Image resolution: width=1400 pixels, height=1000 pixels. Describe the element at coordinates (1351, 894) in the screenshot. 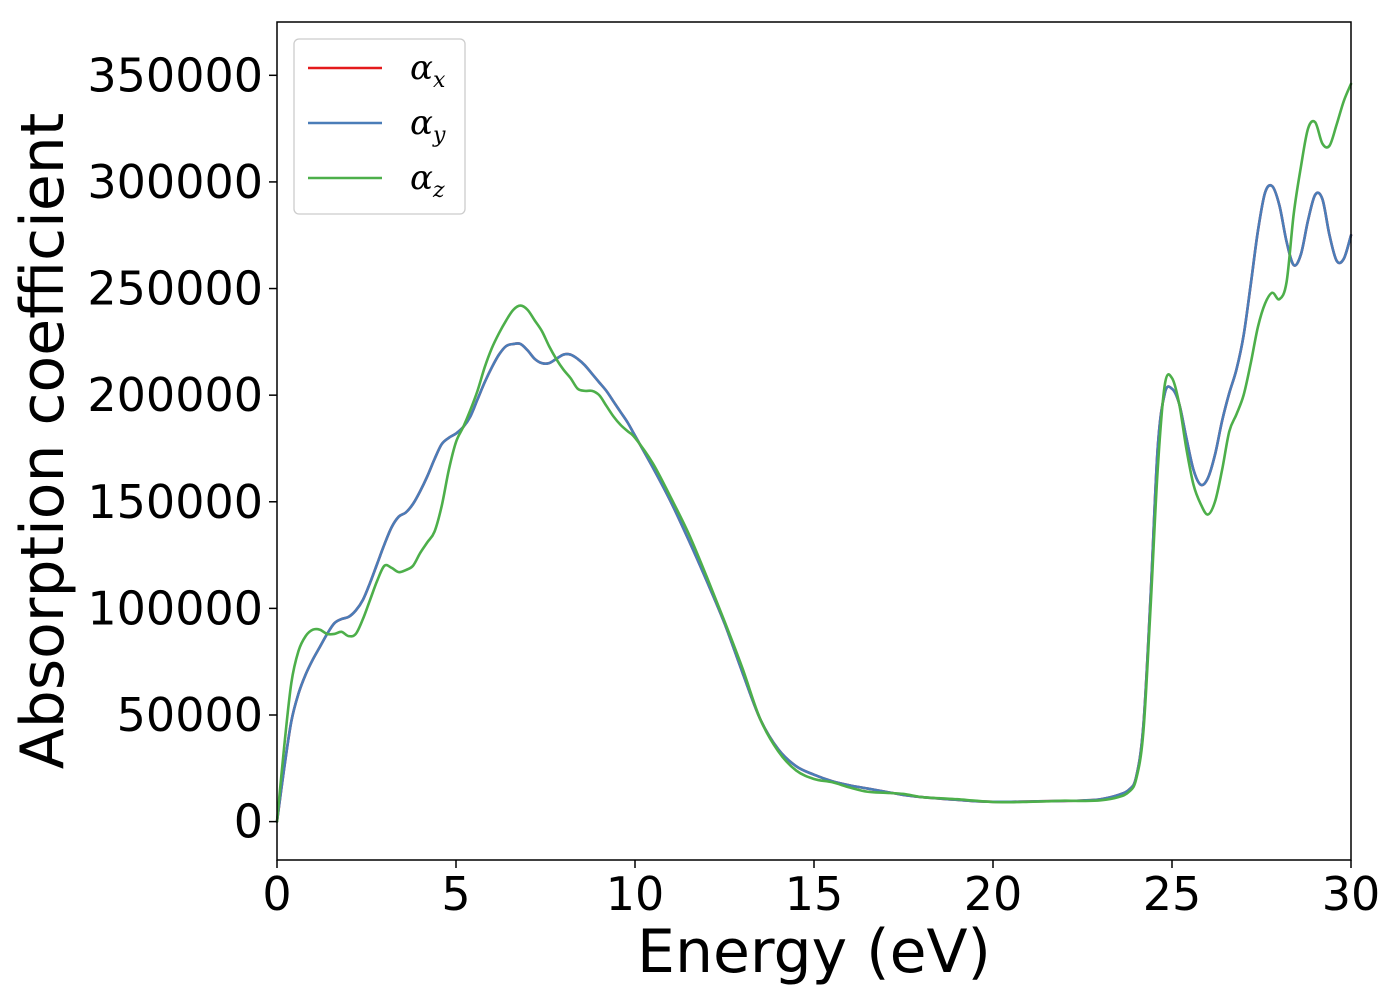

I see `x-tick-label: 30` at that location.